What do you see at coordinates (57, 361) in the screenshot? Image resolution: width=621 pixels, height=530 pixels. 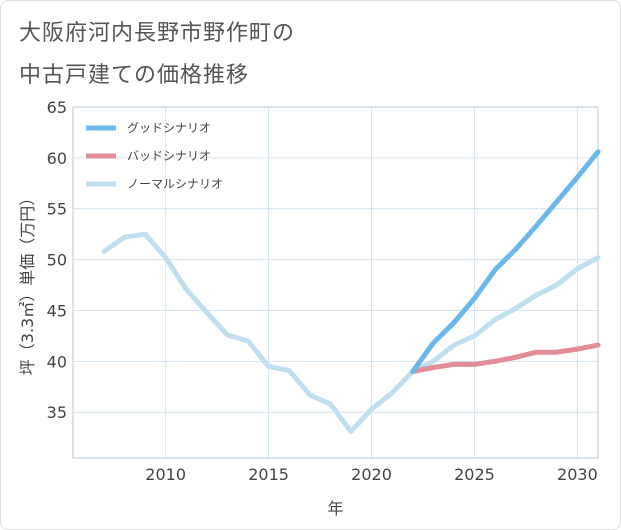 I see `y-tick-label: 40` at bounding box center [57, 361].